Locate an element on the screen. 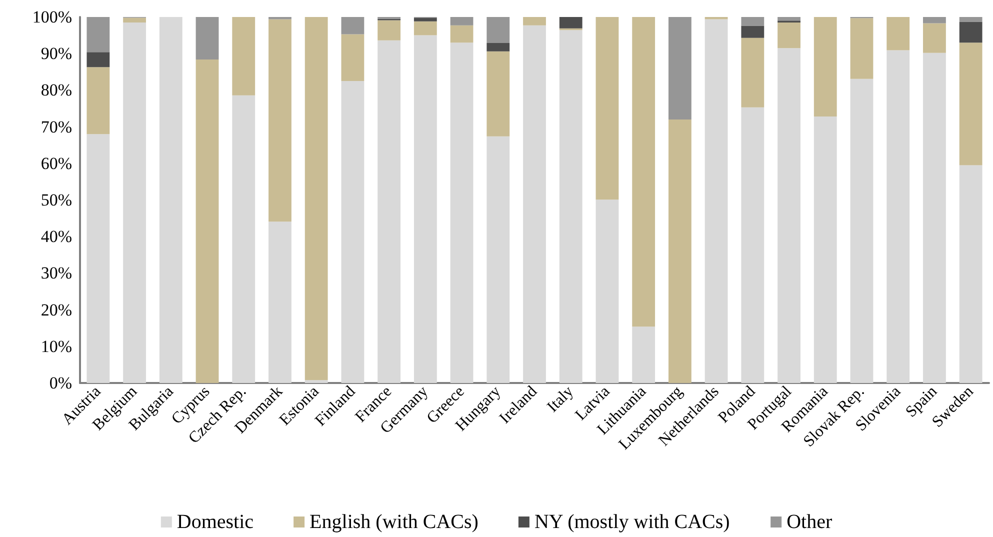 The image size is (993, 537). y-tick-label: 90% is located at coordinates (56, 54).